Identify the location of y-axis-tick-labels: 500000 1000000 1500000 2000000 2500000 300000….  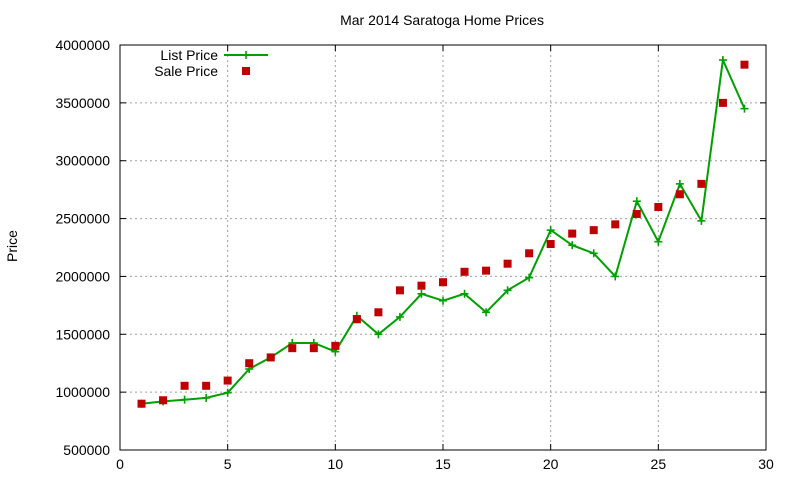
(82, 247).